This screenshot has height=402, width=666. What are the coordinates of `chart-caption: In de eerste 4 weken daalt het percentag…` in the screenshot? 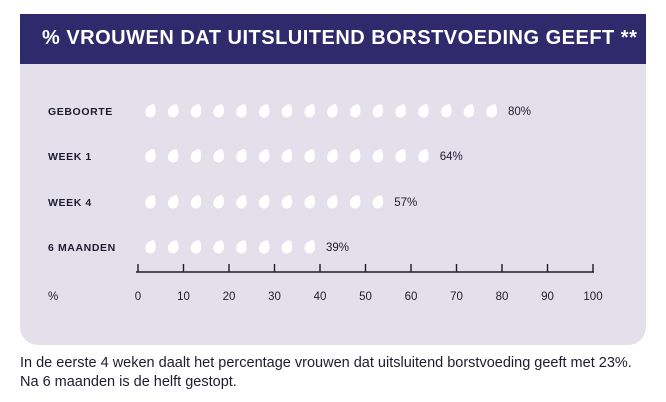 It's located at (326, 372).